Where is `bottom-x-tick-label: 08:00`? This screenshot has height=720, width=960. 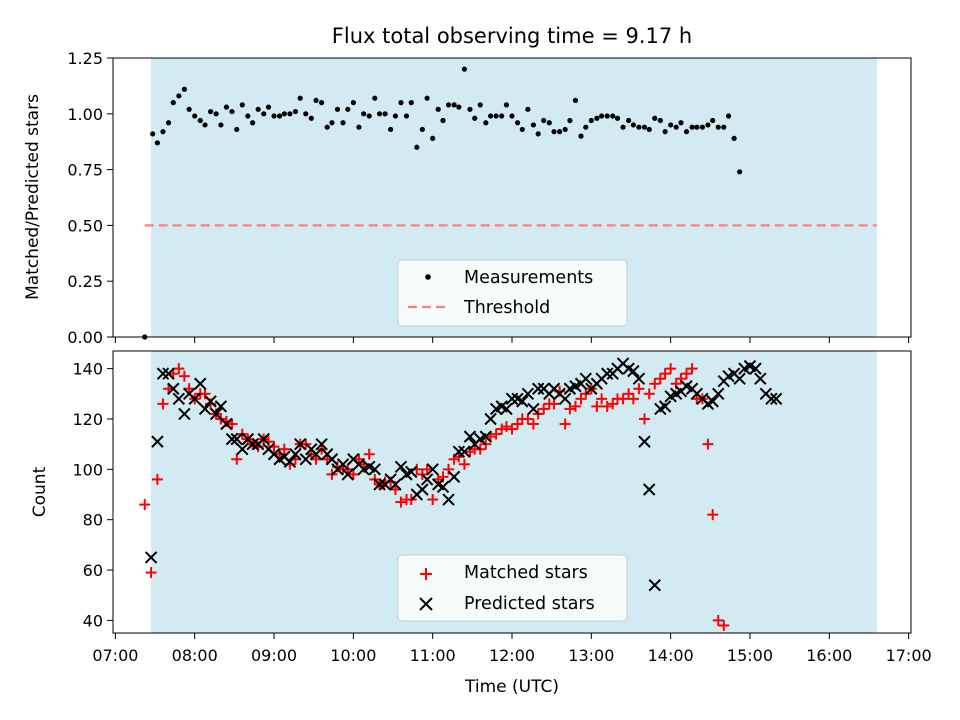
bottom-x-tick-label: 08:00 is located at coordinates (195, 655).